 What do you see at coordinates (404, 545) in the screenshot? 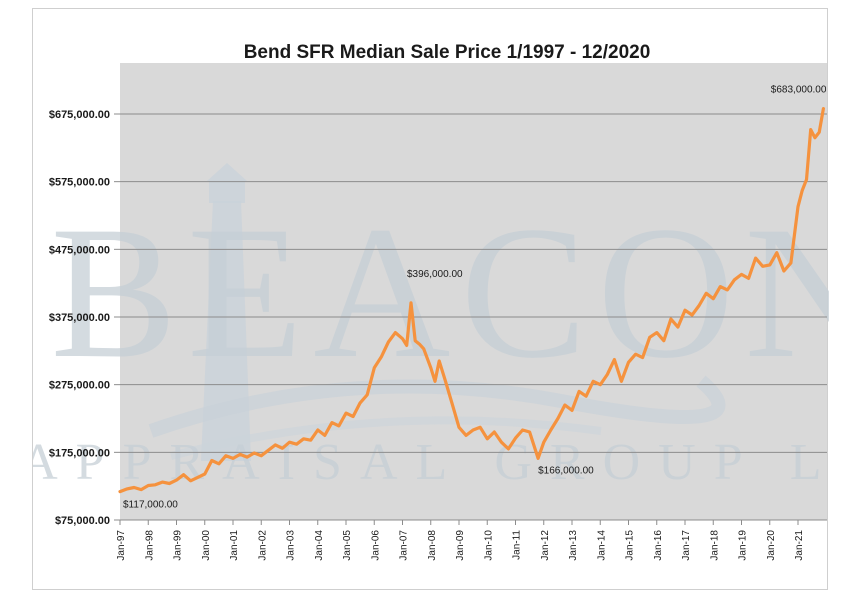
I see `x-tick-label: Jan-07` at bounding box center [404, 545].